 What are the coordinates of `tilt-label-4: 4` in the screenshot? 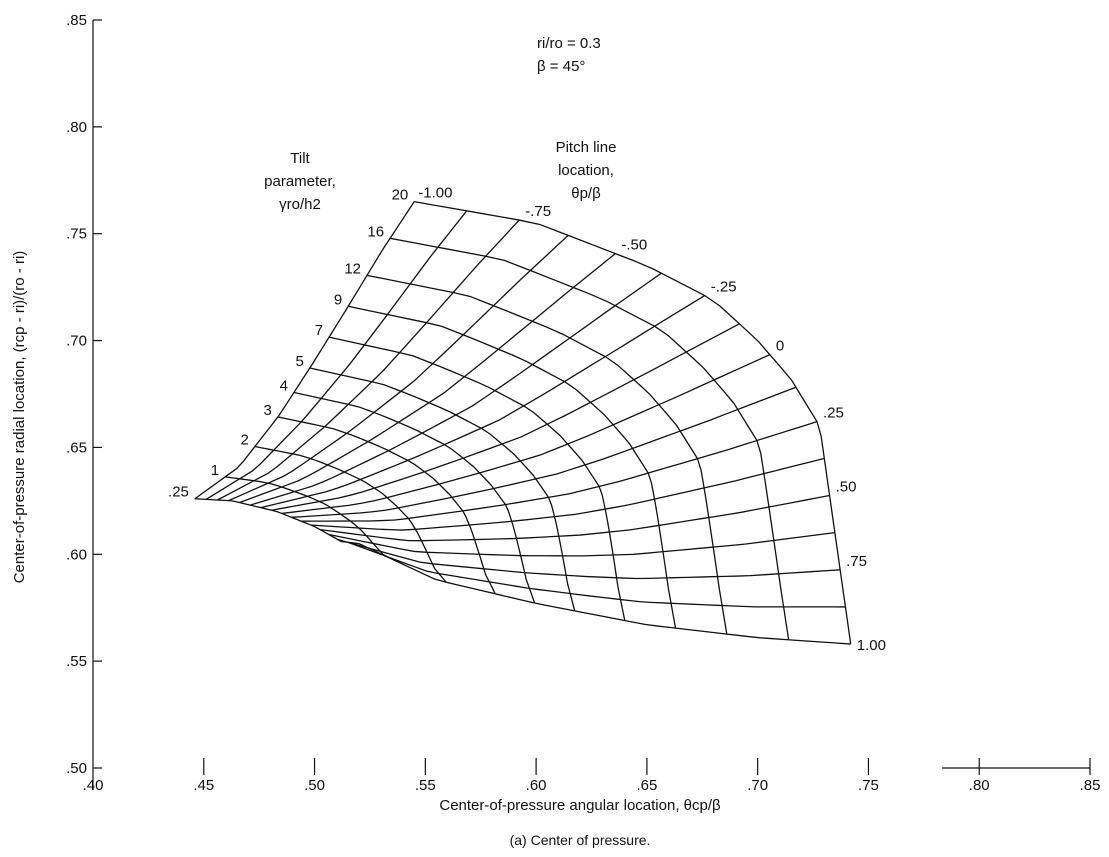 It's located at (284, 385).